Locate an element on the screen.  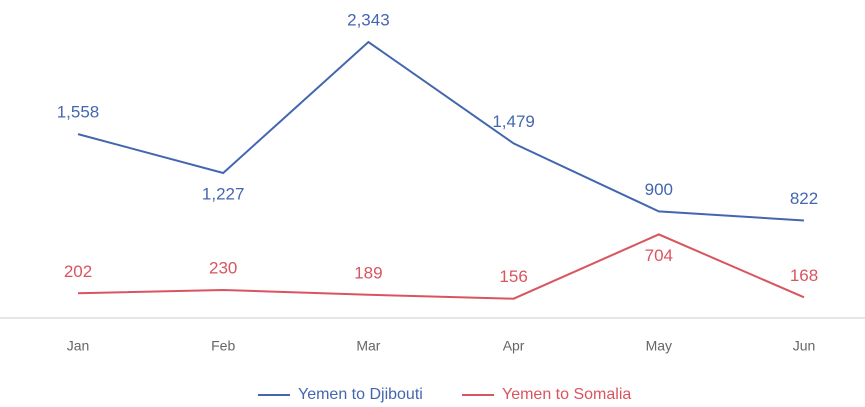
x-tick-label: Jan is located at coordinates (78, 346).